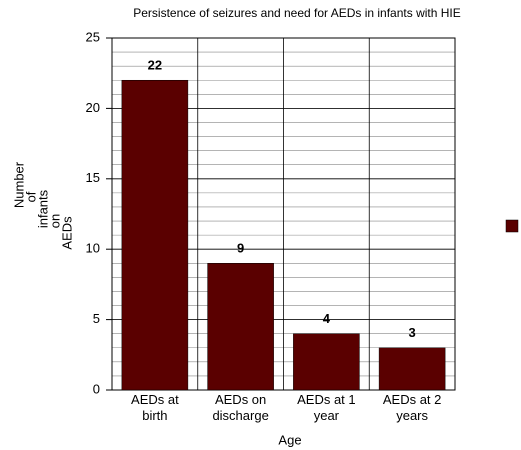 The height and width of the screenshot is (450, 521). I want to click on value-label: 4, so click(327, 318).